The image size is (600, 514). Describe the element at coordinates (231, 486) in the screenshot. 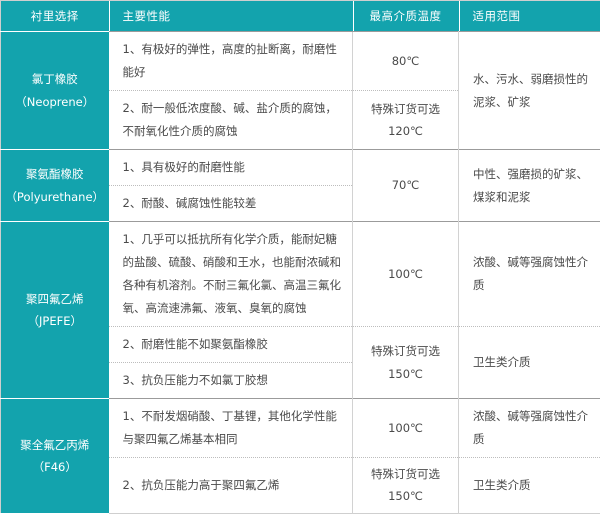

I see `performance-cell: 2、抗负压能力高于聚四氟乙烯` at that location.